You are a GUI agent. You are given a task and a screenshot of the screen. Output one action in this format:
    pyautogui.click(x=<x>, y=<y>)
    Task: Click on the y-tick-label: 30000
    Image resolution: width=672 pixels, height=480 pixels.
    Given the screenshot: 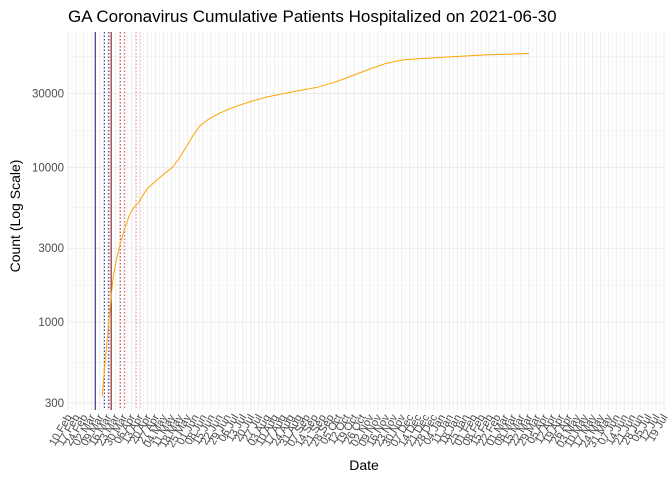 What is the action you would take?
    pyautogui.click(x=48, y=95)
    